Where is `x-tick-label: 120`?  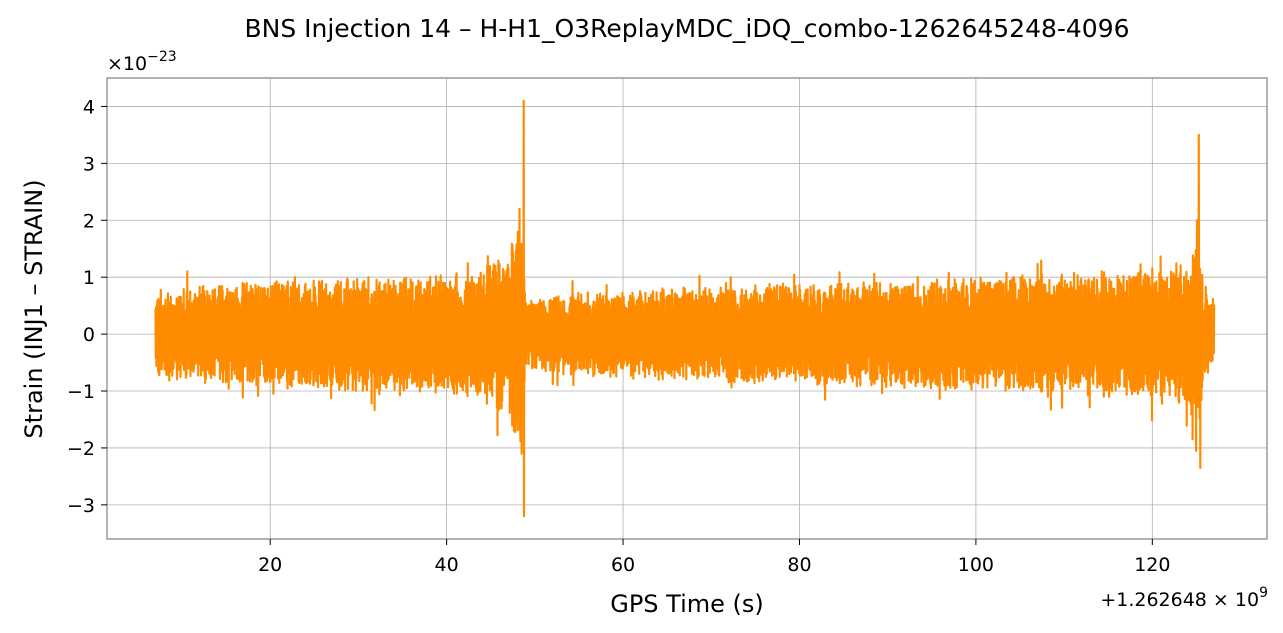 x-tick-label: 120 is located at coordinates (1152, 565).